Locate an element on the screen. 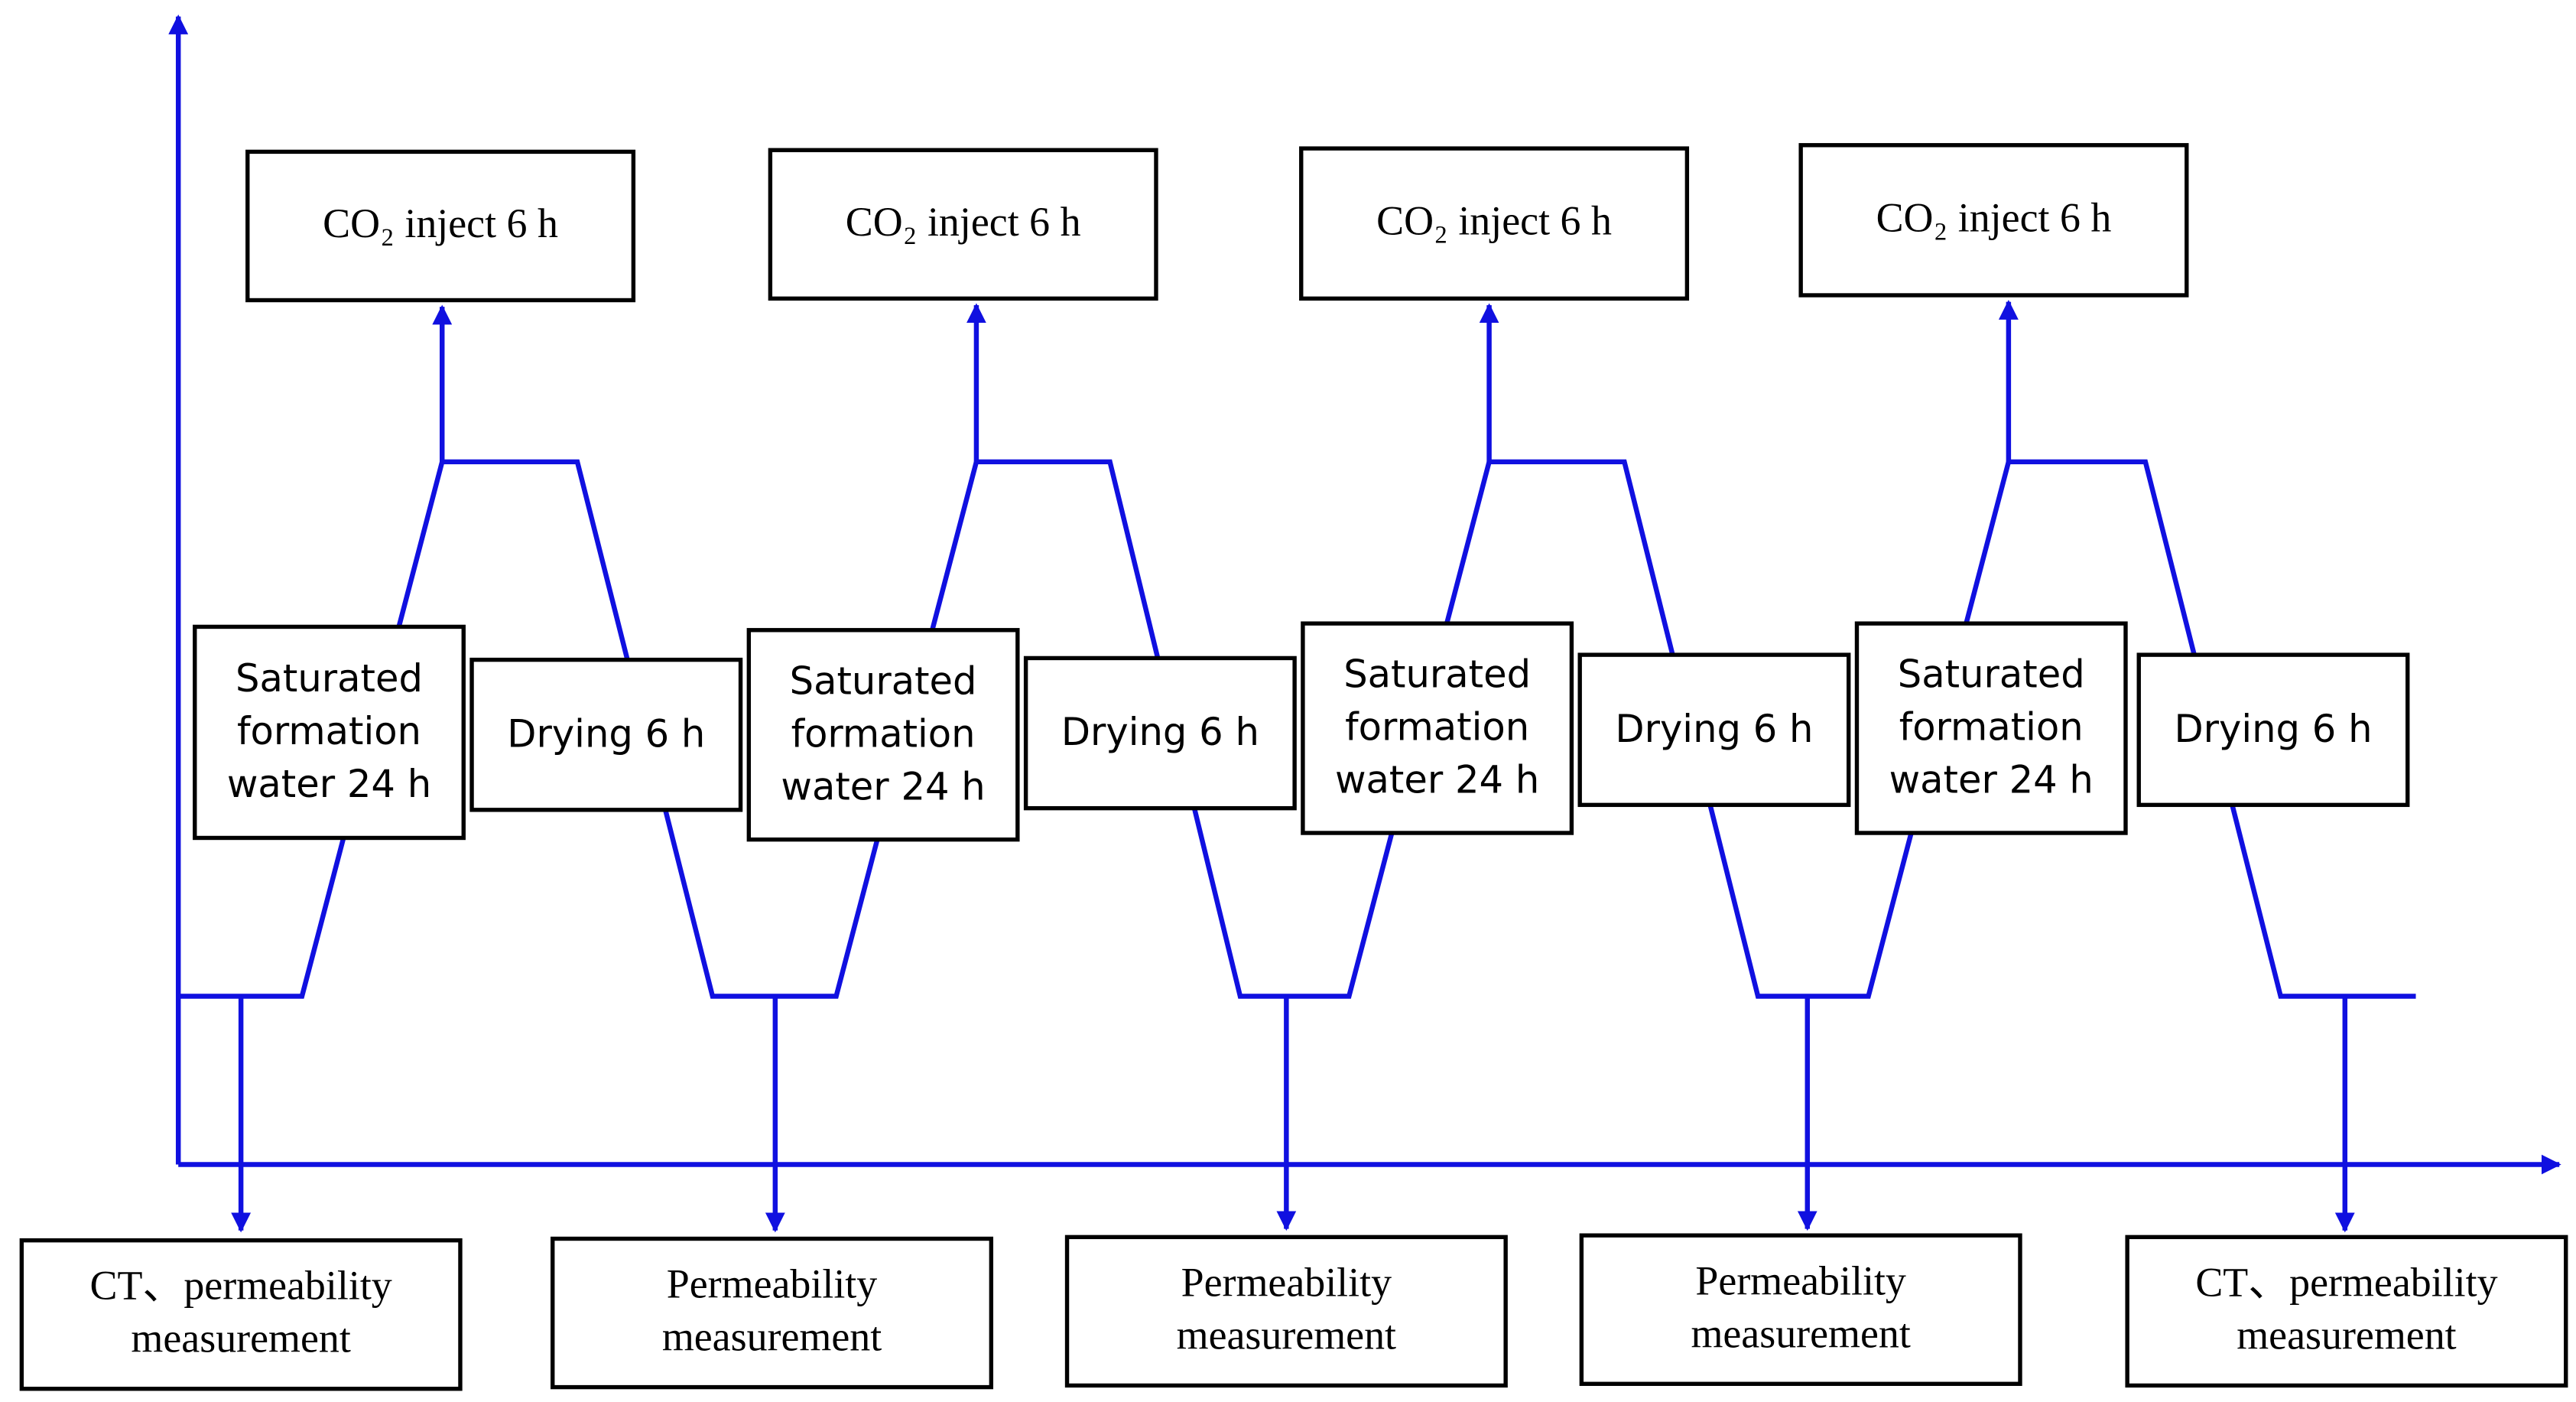  down-arrows is located at coordinates (1293, 1114).